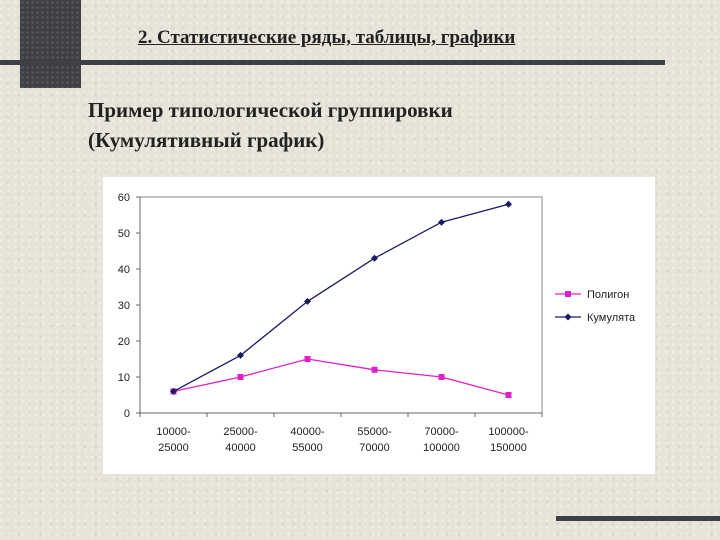 The image size is (720, 540). Describe the element at coordinates (173, 448) in the screenshot. I see `x-tick-label: 25000` at that location.